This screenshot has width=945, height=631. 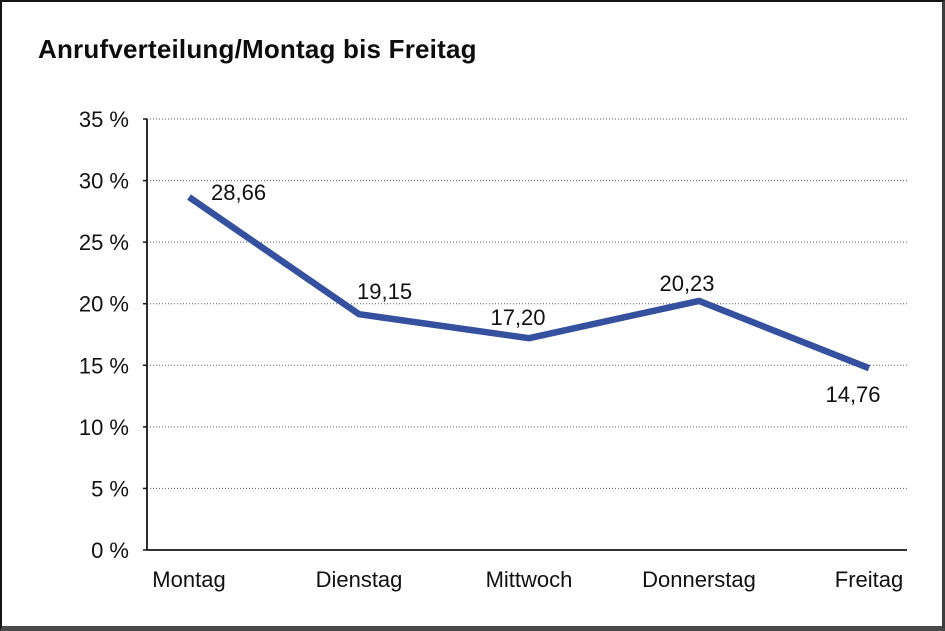 I want to click on y-tick-label: 15 %, so click(x=104, y=365).